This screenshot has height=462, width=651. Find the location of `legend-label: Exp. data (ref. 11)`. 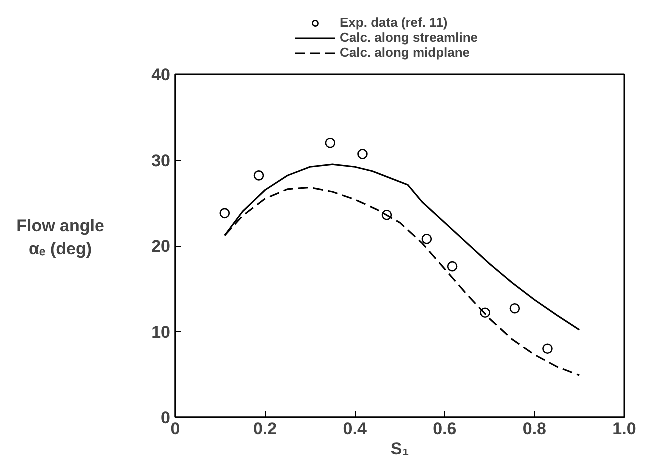

legend-label: Exp. data (ref. 11) is located at coordinates (394, 22).